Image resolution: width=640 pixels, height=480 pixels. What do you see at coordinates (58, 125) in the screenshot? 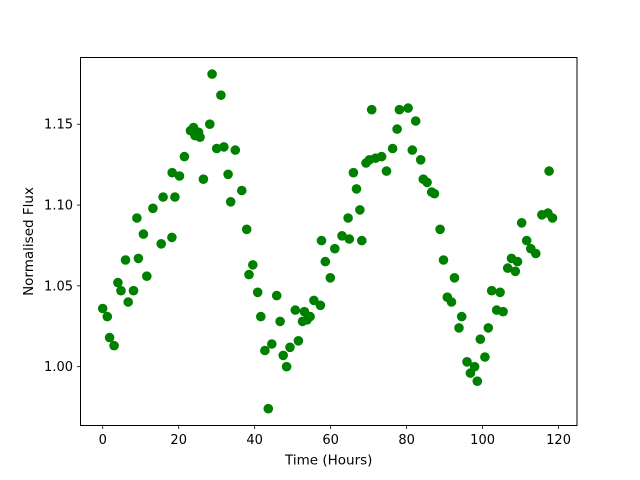
I see `y-tick-label: 1.15` at bounding box center [58, 125].